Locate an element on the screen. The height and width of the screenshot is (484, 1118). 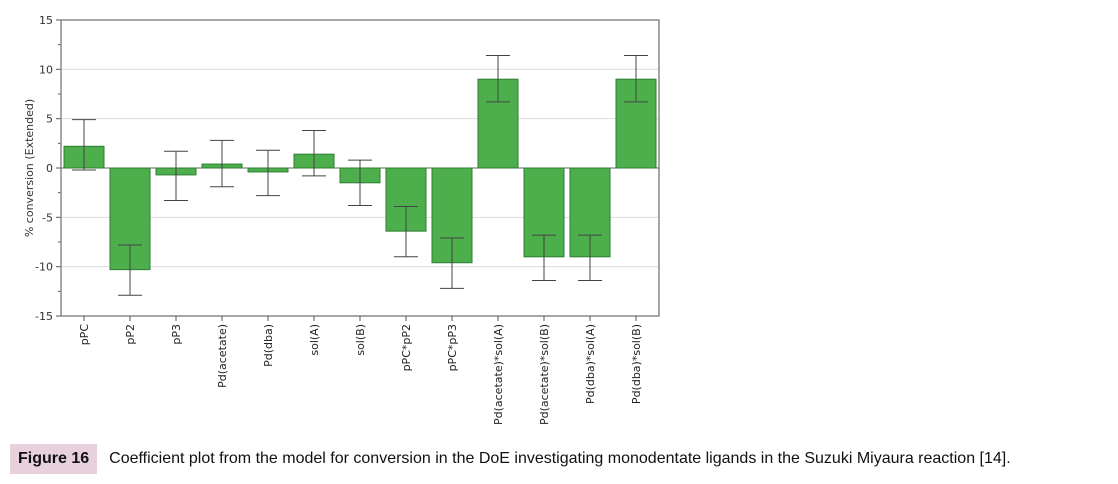
y-tick-label: 0 is located at coordinates (49, 168).